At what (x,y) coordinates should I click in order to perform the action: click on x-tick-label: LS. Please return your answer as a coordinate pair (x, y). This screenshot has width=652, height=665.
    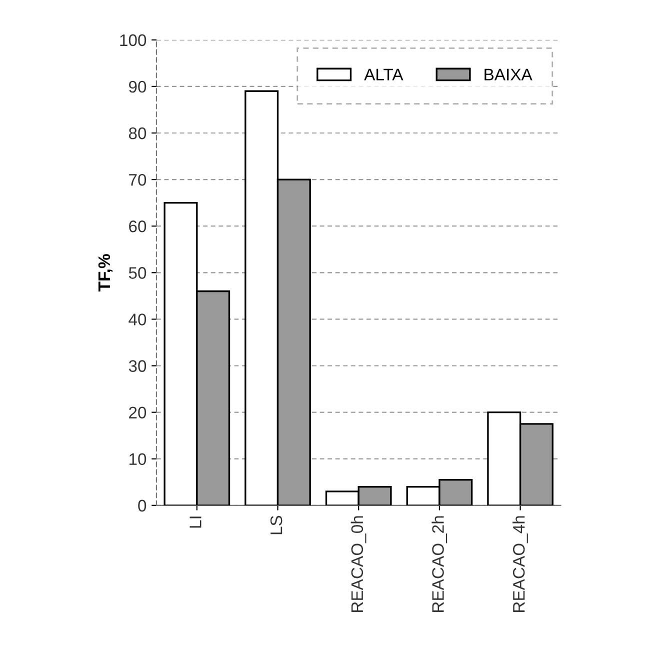
    Looking at the image, I should click on (276, 525).